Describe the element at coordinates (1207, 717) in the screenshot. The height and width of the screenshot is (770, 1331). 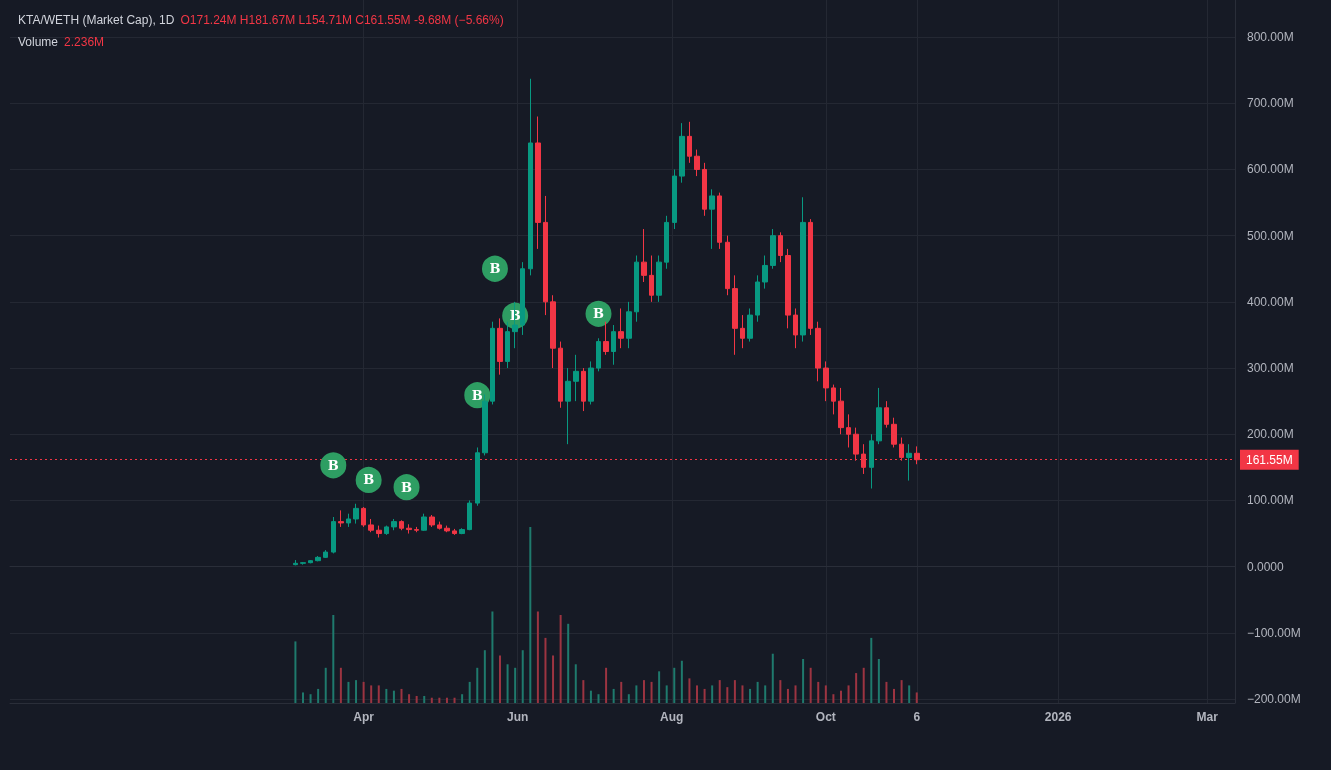
I see `x-tick-label: Mar` at that location.